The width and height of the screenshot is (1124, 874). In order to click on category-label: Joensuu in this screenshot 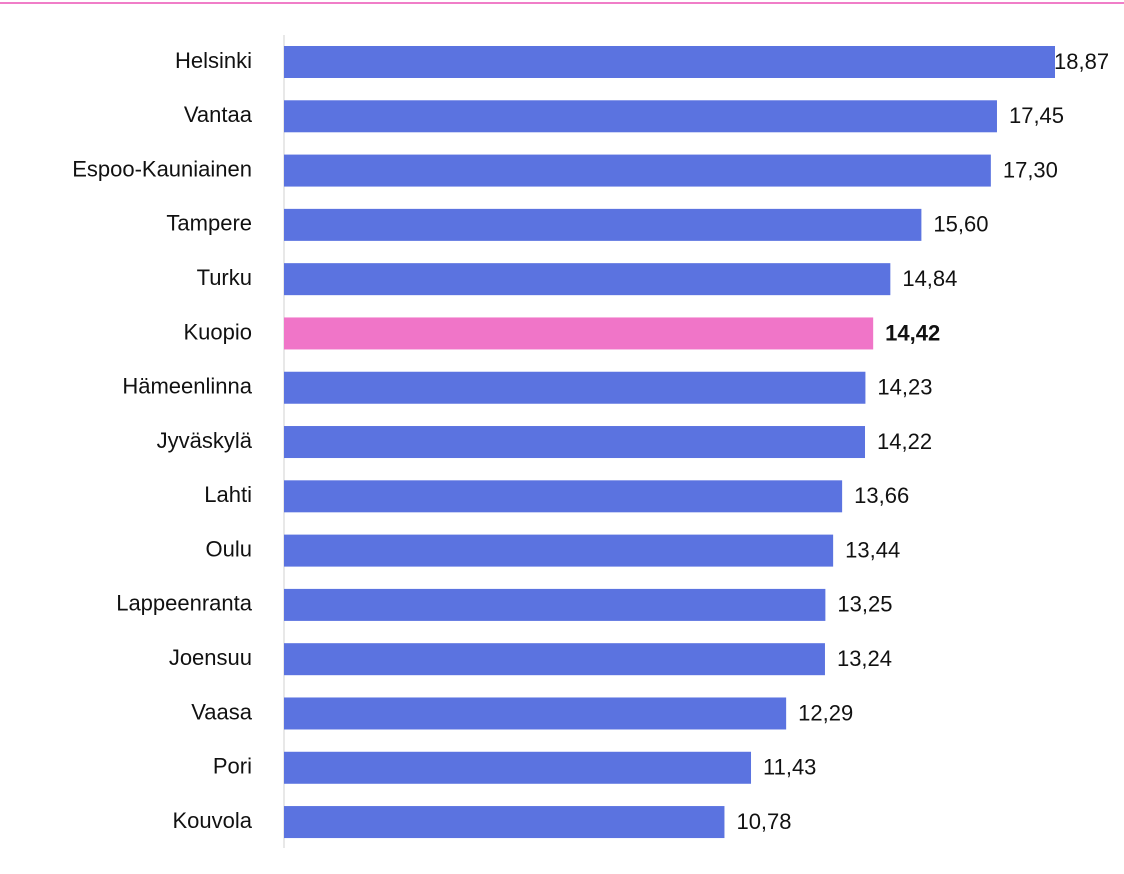, I will do `click(210, 657)`.